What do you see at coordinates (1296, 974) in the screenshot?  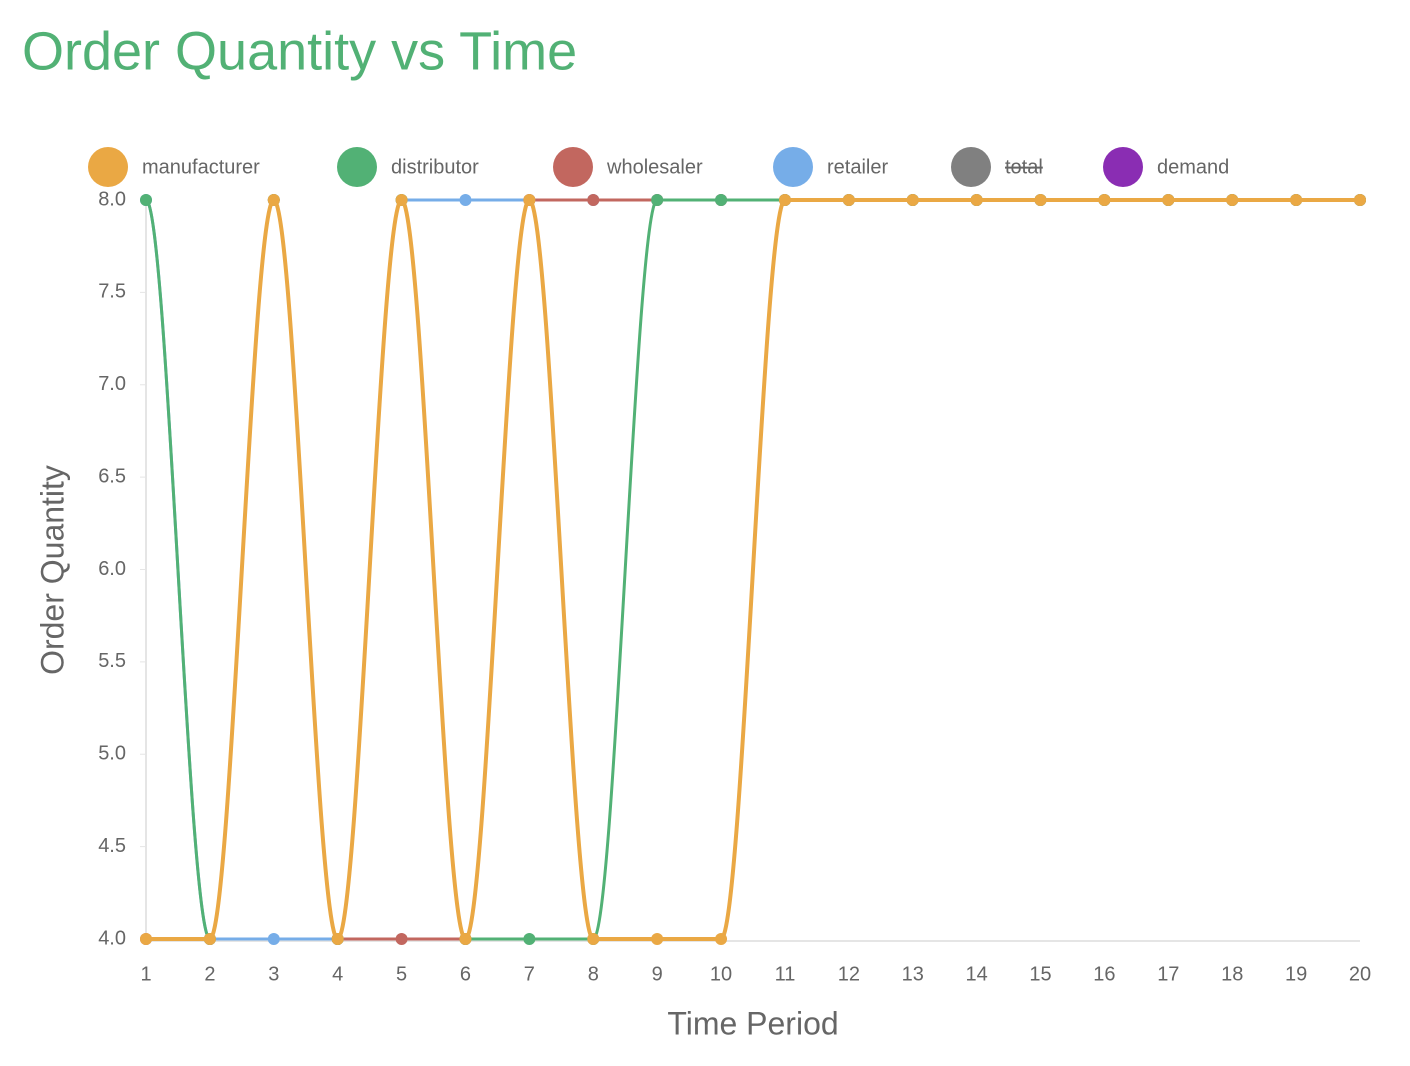 I see `x-tick-label: 19` at bounding box center [1296, 974].